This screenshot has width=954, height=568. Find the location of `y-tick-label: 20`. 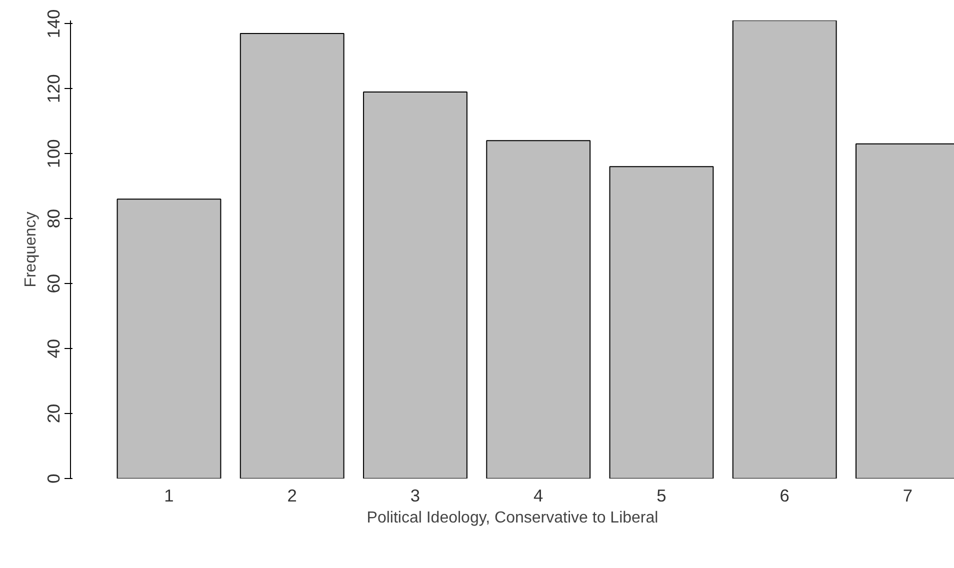

y-tick-label: 20 is located at coordinates (54, 414).